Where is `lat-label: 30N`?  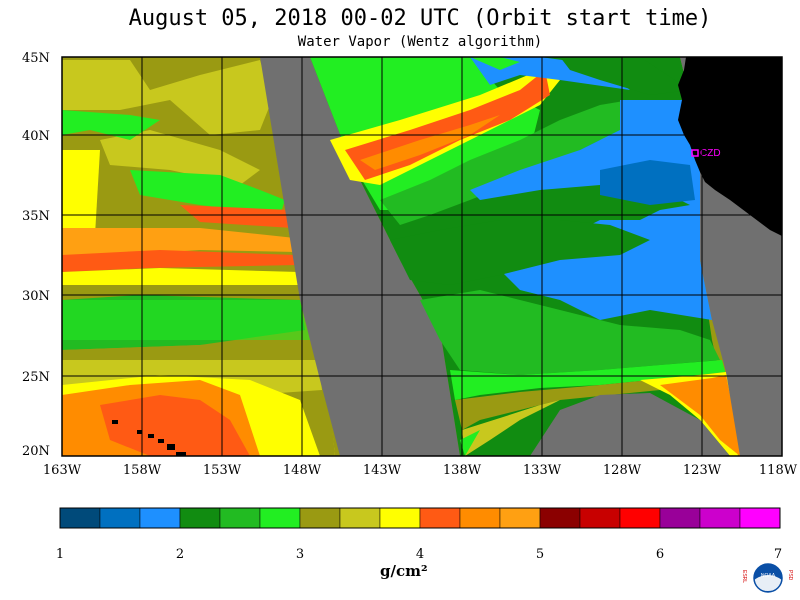 lat-label: 30N is located at coordinates (36, 296).